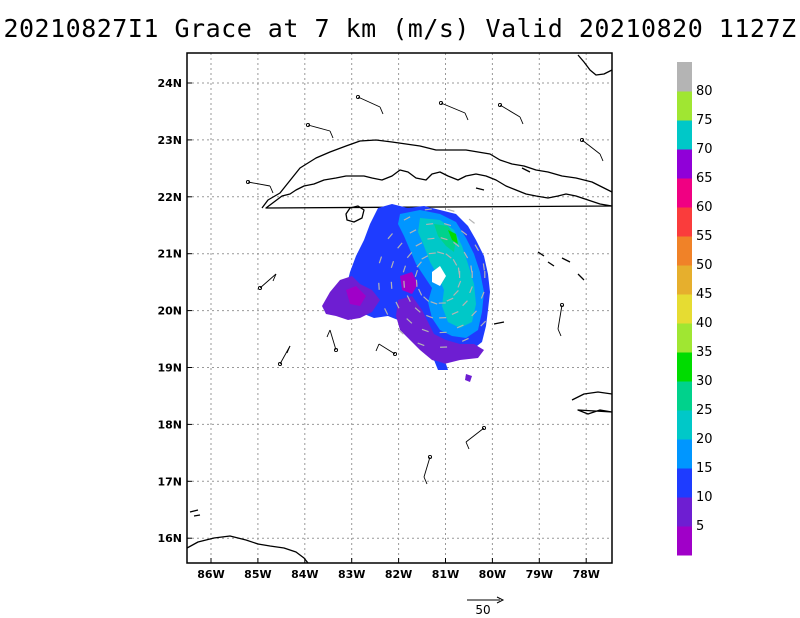 The height and width of the screenshot is (618, 800). What do you see at coordinates (257, 574) in the screenshot?
I see `lon-label: 85W` at bounding box center [257, 574].